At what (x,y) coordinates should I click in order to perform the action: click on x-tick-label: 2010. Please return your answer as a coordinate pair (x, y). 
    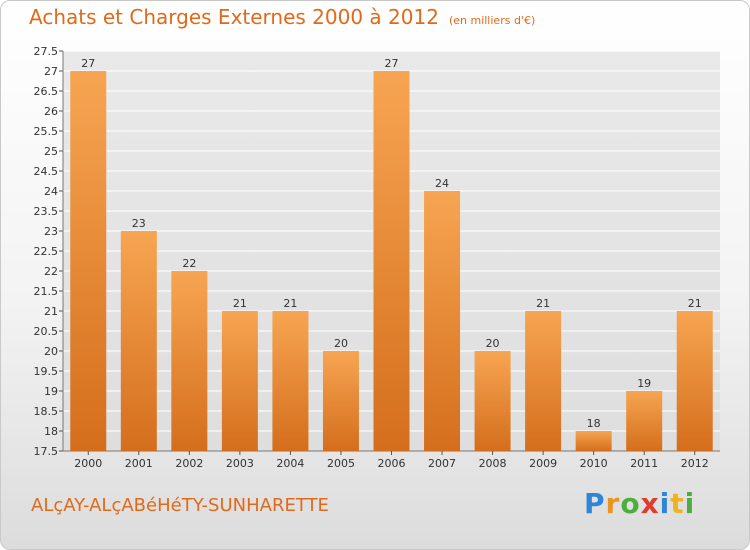
    Looking at the image, I should click on (594, 463).